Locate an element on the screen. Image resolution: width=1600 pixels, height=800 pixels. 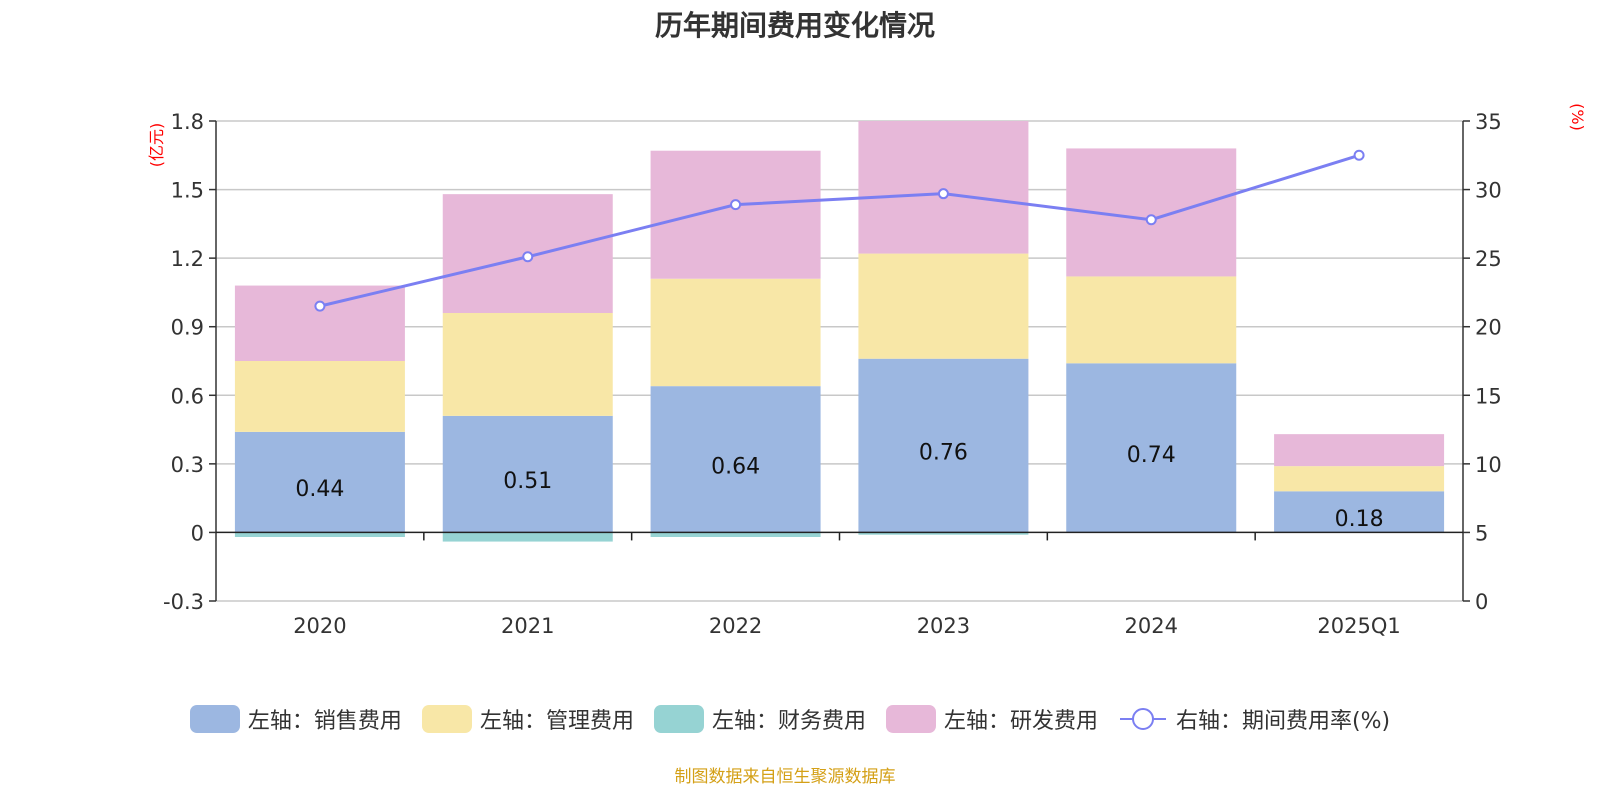
legend-item: 左轴：销售费用 is located at coordinates (295, 719).